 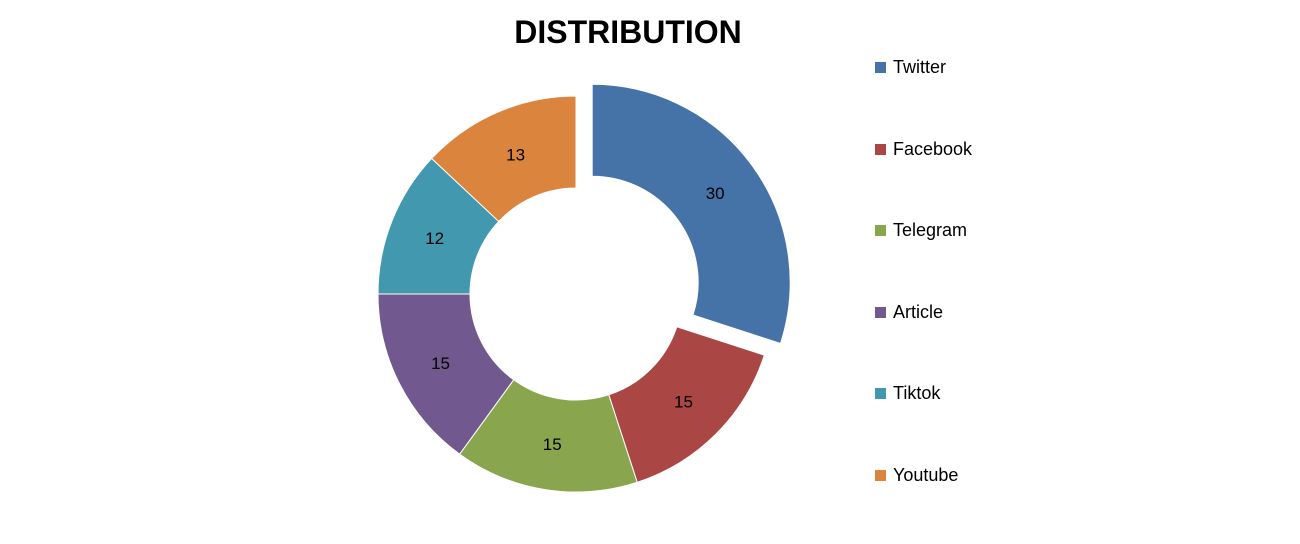 What do you see at coordinates (932, 149) in the screenshot?
I see `legend-label: Facebook` at bounding box center [932, 149].